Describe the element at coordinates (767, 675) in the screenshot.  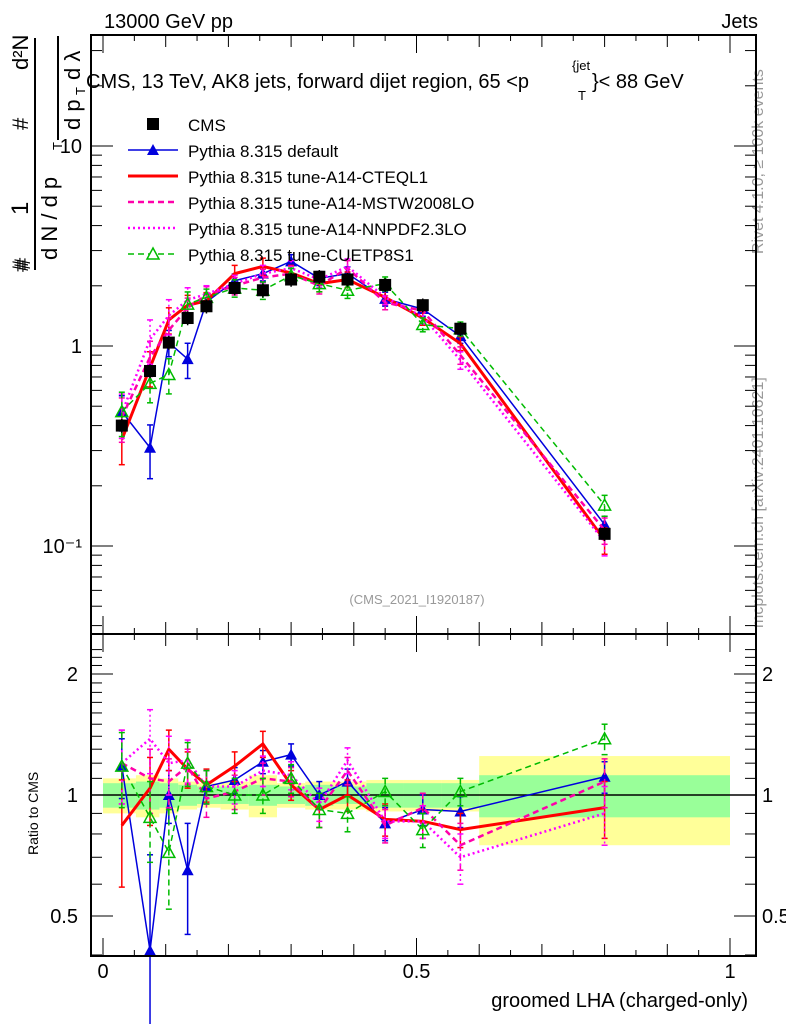
I see `ratio-y-tick-label-right: 2` at that location.